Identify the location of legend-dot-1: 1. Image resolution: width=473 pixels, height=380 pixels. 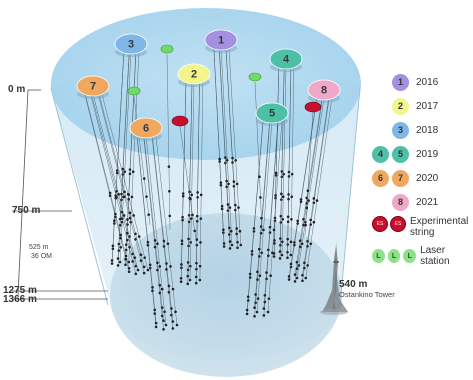
(400, 82).